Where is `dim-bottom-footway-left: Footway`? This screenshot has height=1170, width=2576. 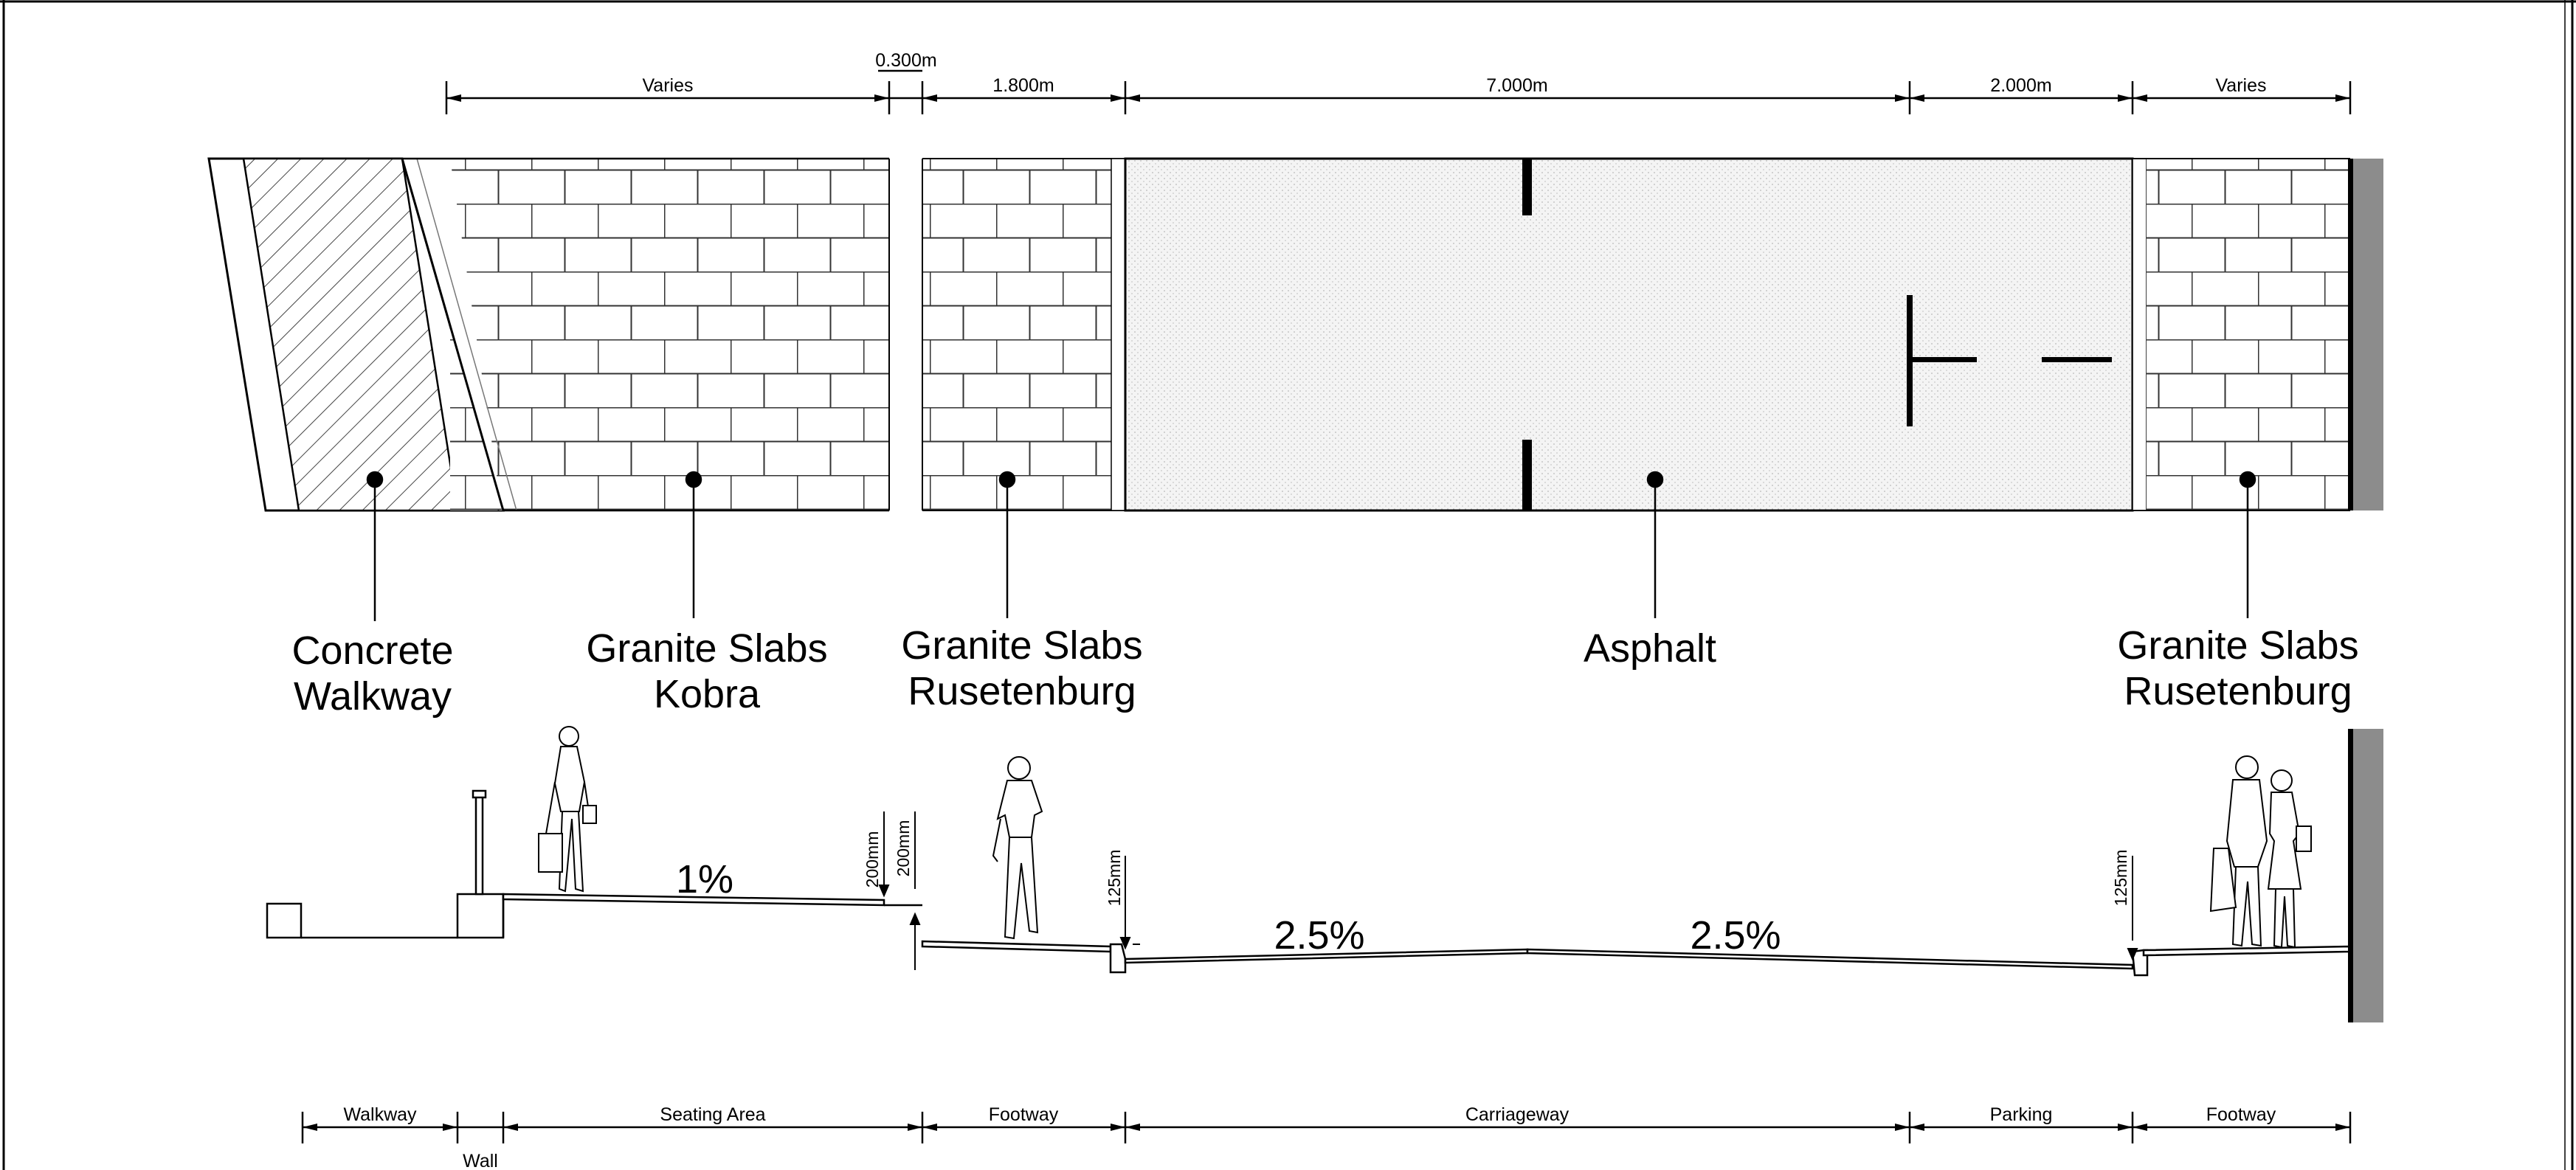
dim-bottom-footway-left: Footway is located at coordinates (1024, 1114).